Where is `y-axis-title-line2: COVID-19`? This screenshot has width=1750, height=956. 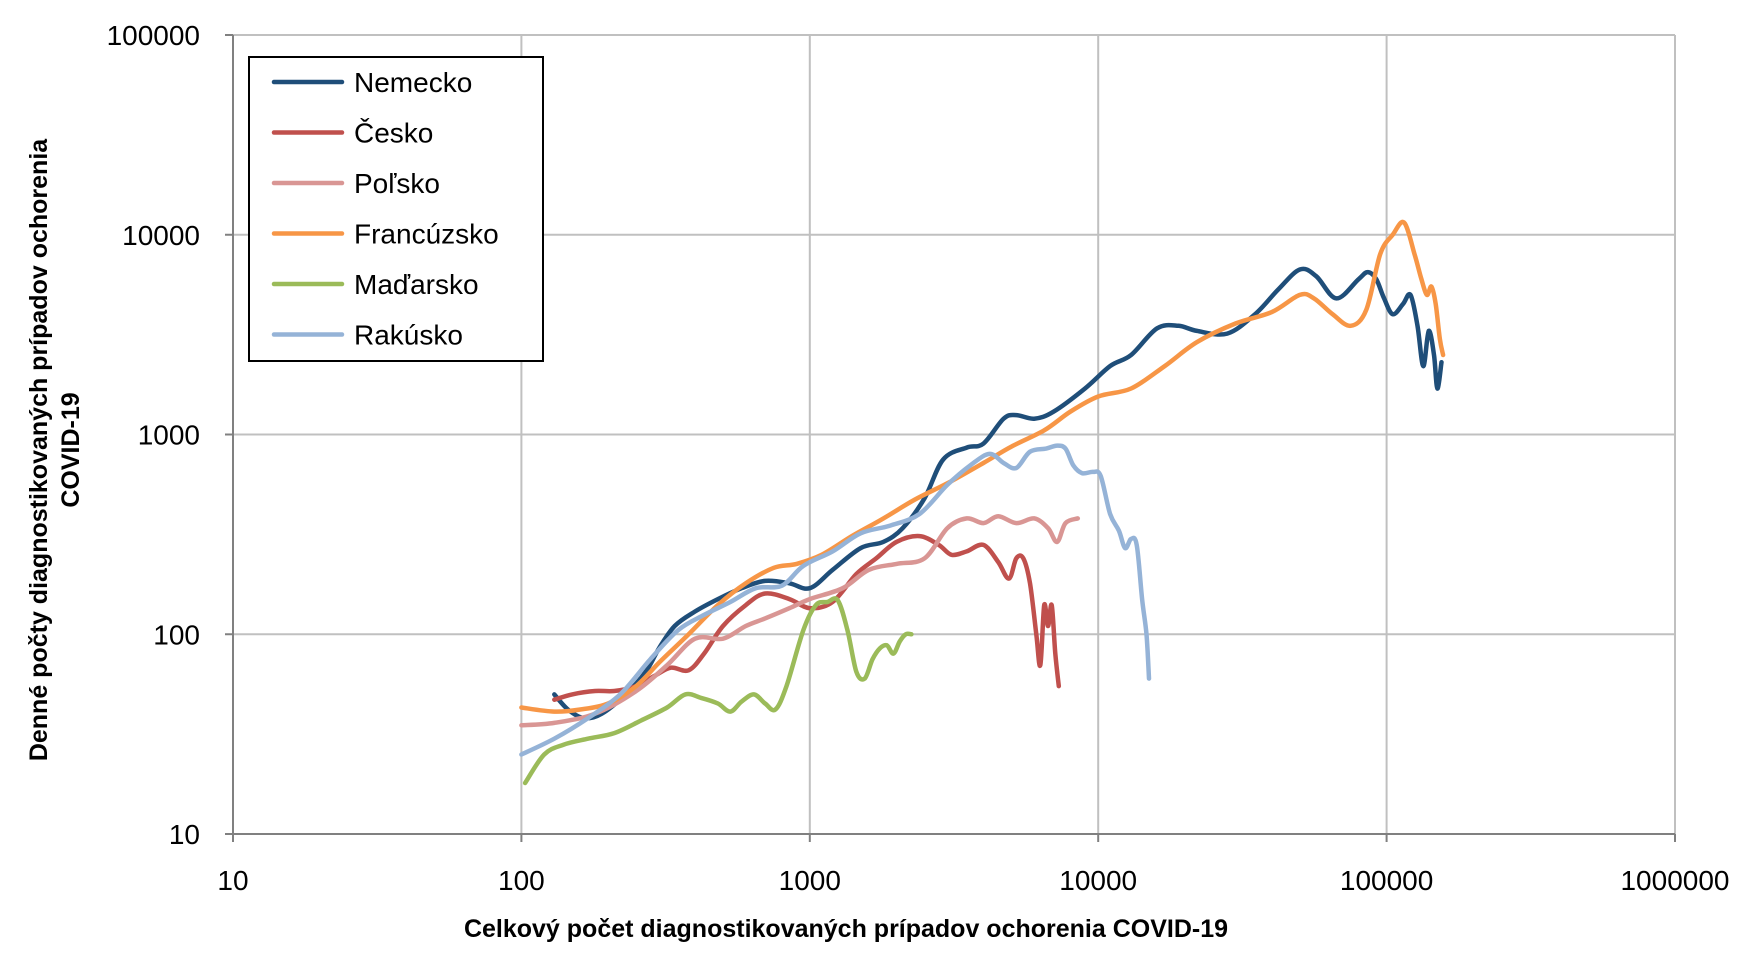
y-axis-title-line2: COVID-19 is located at coordinates (71, 449).